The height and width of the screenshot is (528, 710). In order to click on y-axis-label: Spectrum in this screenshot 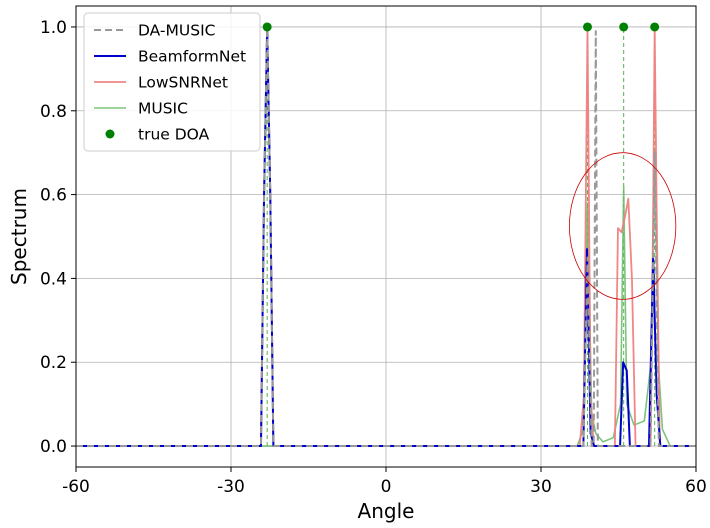, I will do `click(19, 236)`.